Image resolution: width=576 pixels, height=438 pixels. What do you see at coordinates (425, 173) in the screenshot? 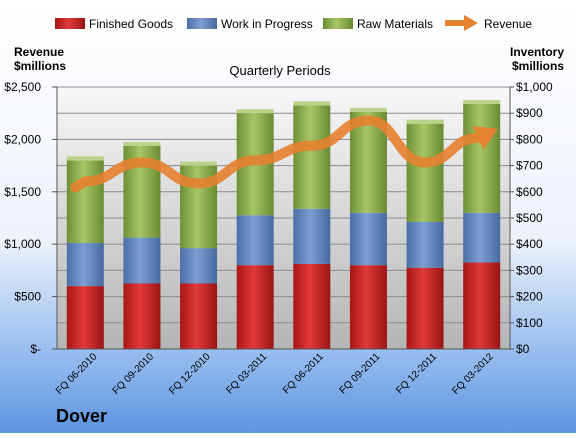
I see `bar-raw-materials-fq-12-2011` at bounding box center [425, 173].